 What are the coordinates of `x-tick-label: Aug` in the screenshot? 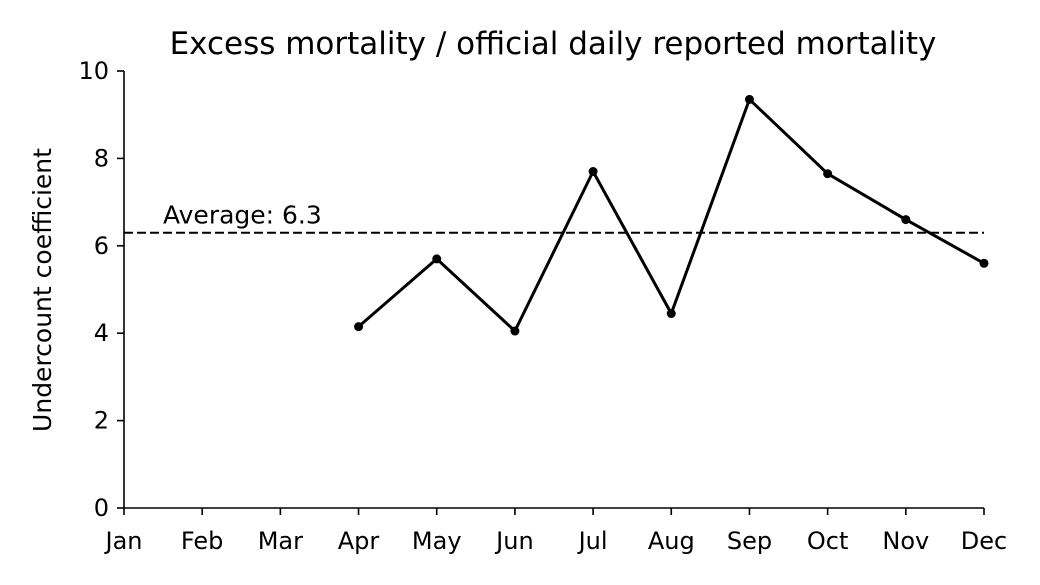 It's located at (671, 541).